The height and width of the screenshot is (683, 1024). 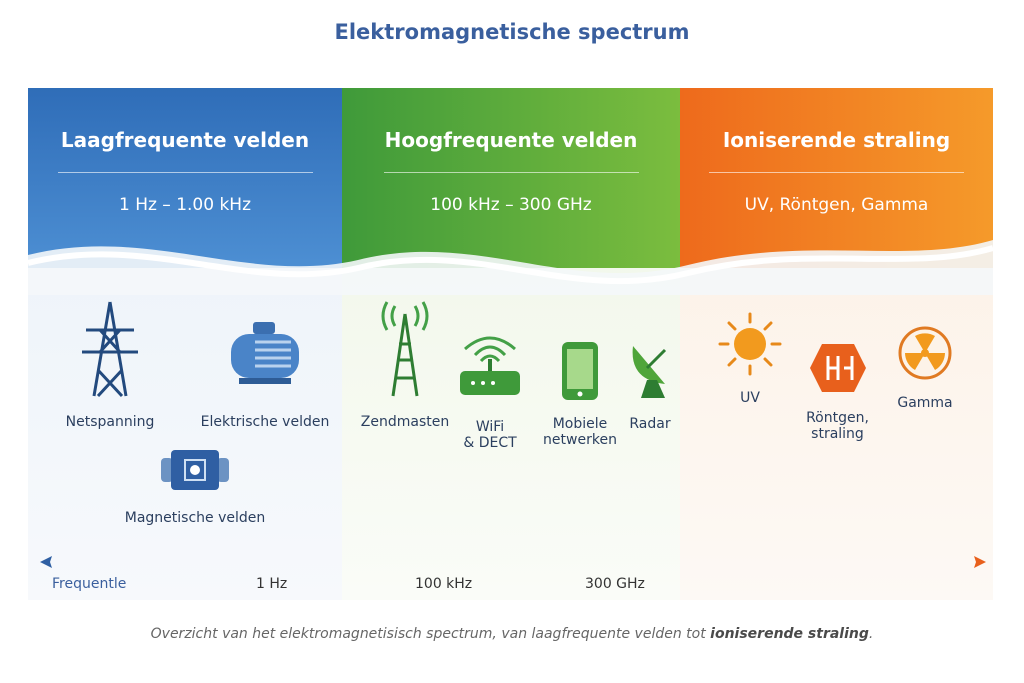 I want to click on axis-tick: 300 GHz, so click(x=615, y=584).